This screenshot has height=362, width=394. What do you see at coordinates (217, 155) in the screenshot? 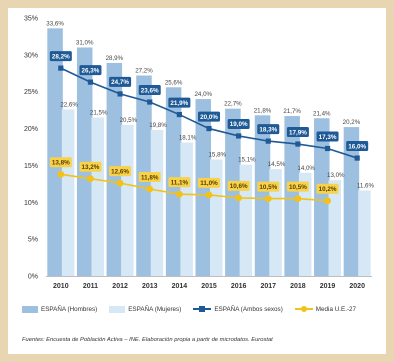
I see `data-label-mujeres: 15,8%` at bounding box center [217, 155].